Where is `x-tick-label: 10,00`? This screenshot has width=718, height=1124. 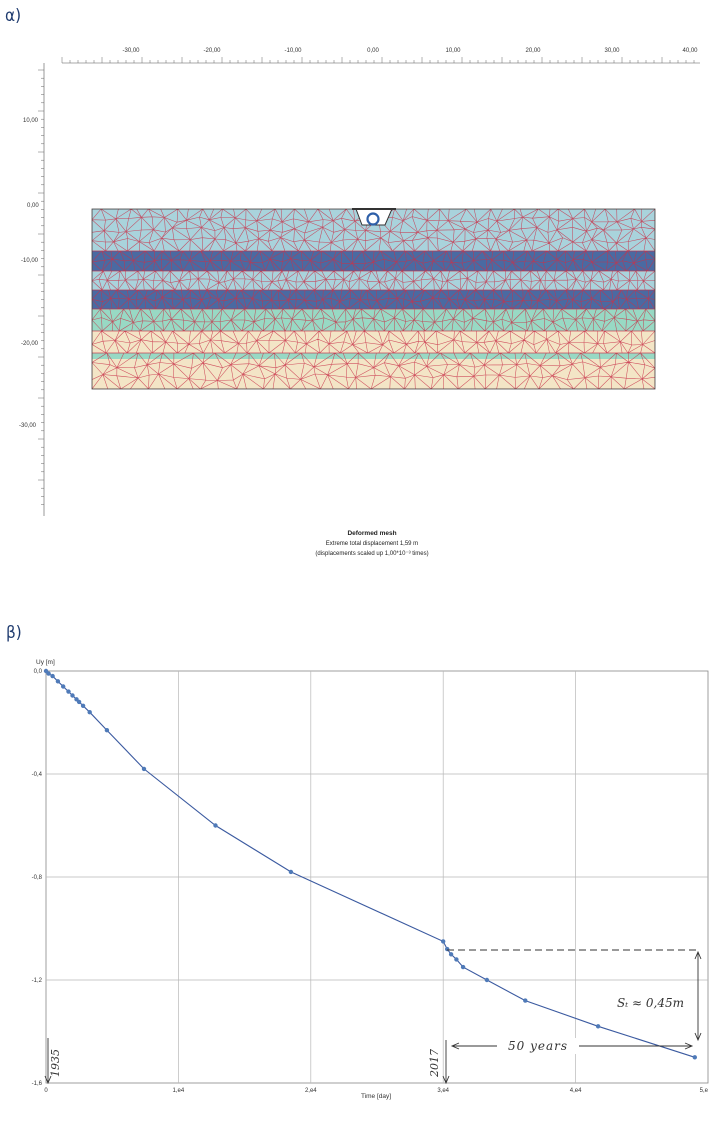
x-tick-label: 10,00 is located at coordinates (453, 51).